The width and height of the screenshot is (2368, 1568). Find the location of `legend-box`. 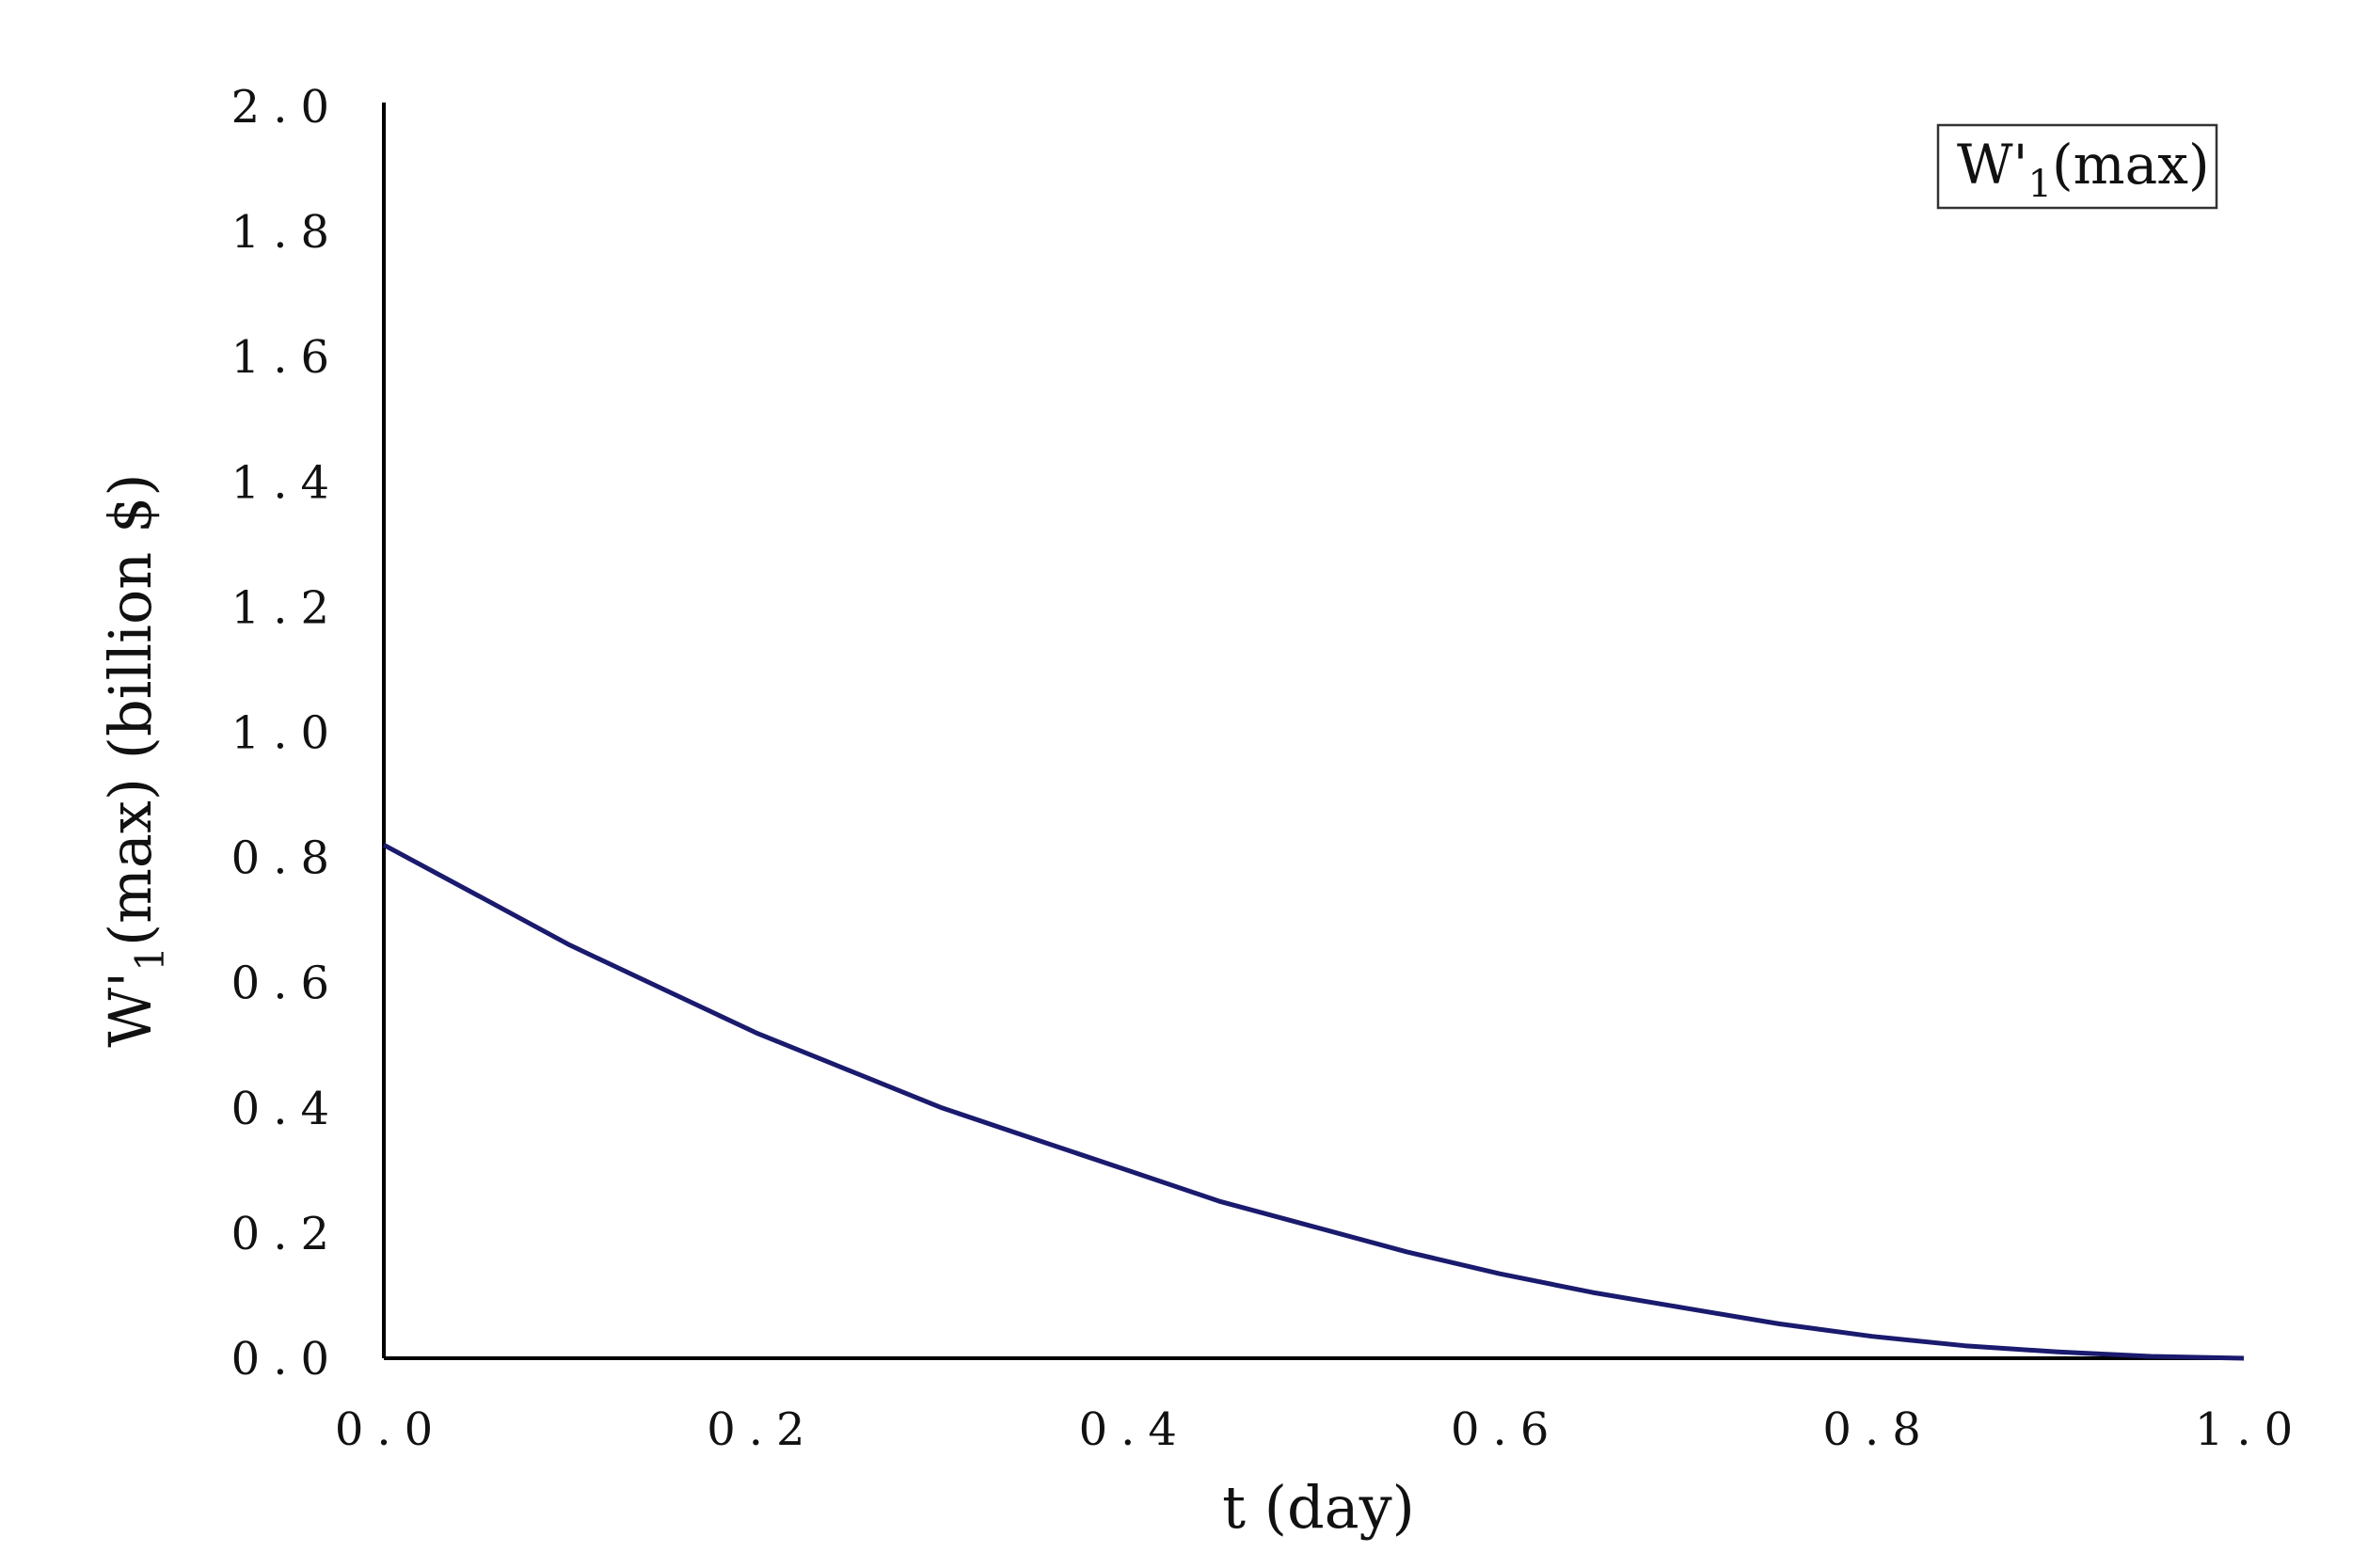

legend-box is located at coordinates (2077, 166).